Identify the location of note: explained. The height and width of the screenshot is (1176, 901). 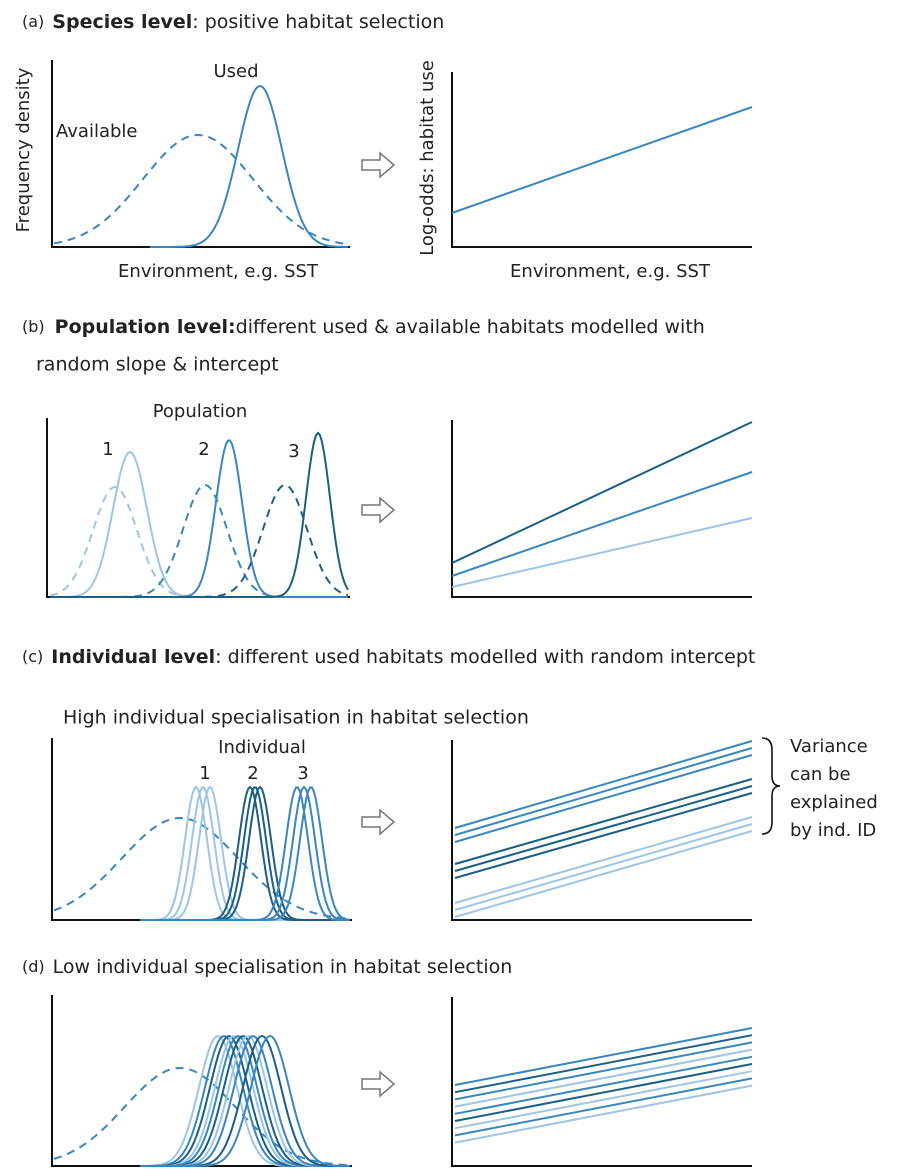
(834, 802).